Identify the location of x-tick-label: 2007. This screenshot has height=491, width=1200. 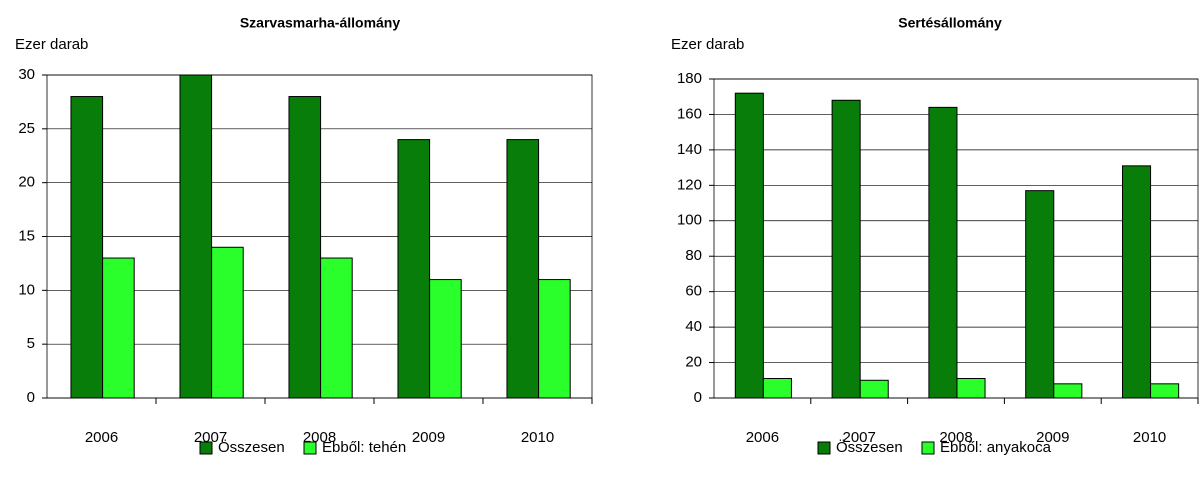
(859, 437).